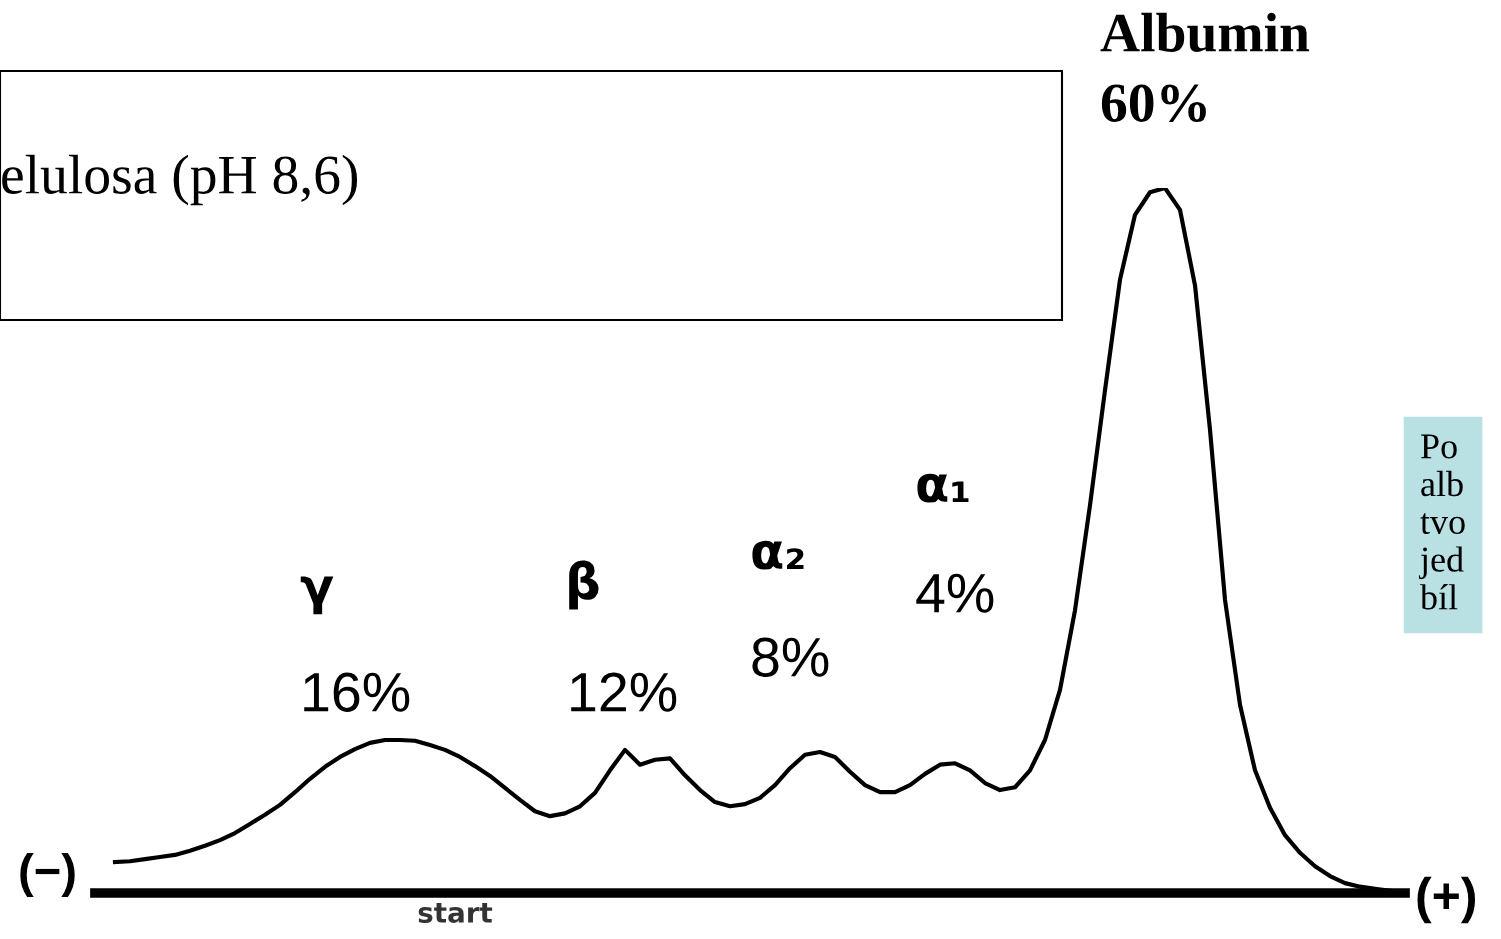 This screenshot has width=1501, height=939. I want to click on annotation: β, so click(584, 585).